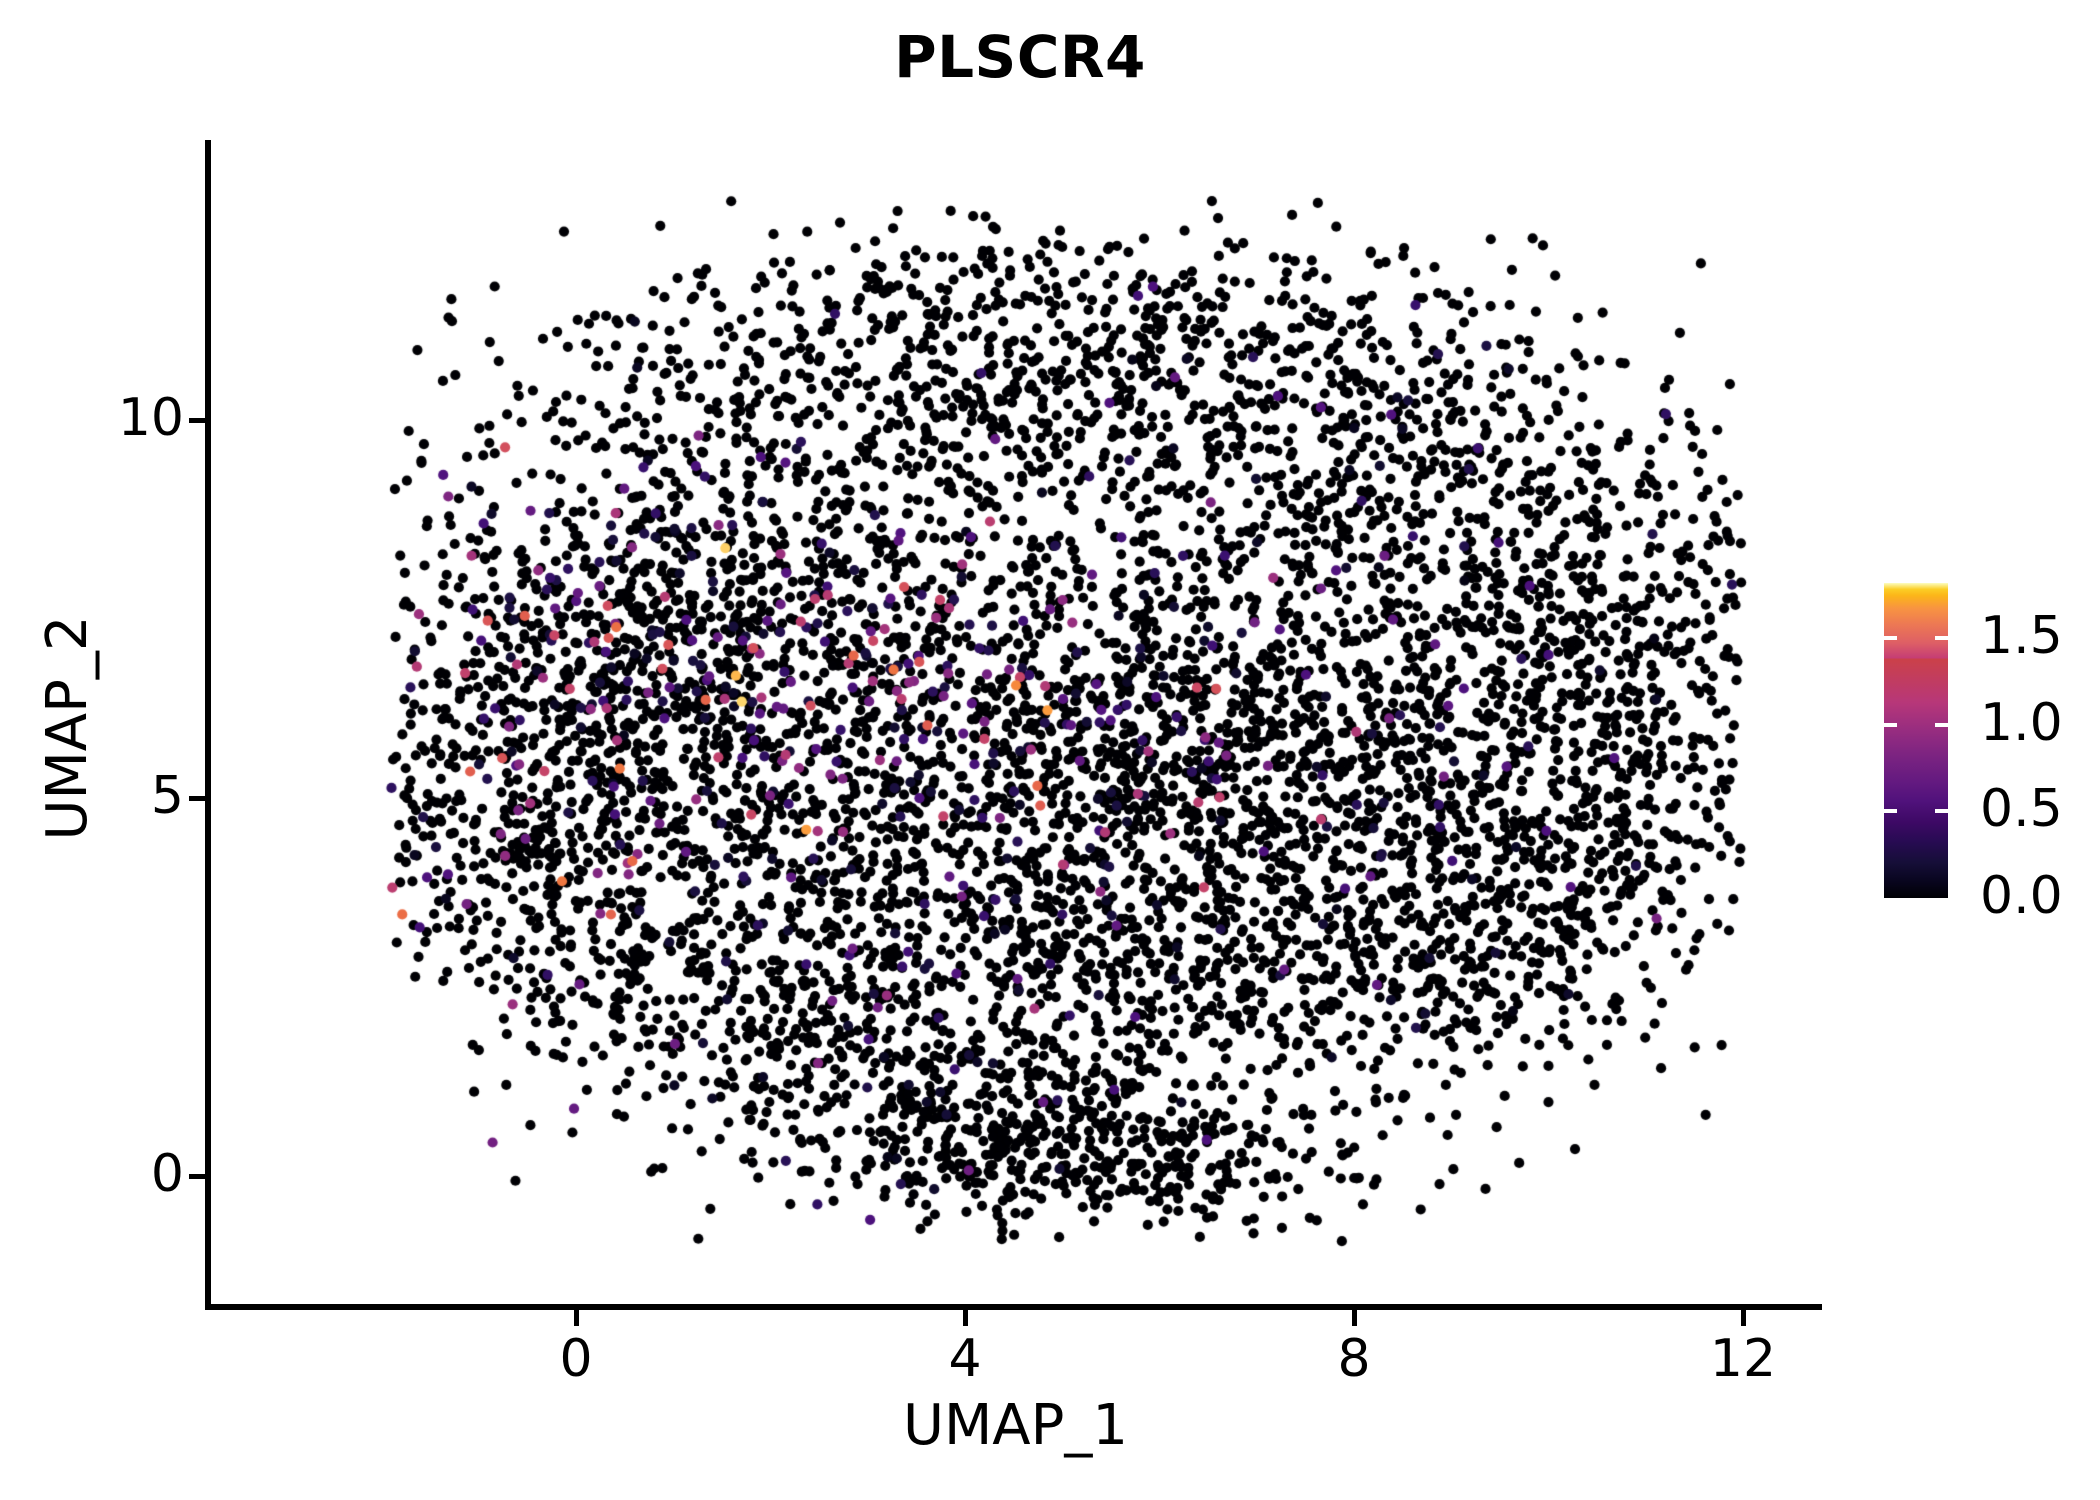  Describe the element at coordinates (208, 725) in the screenshot. I see `y-axis-spine` at that location.